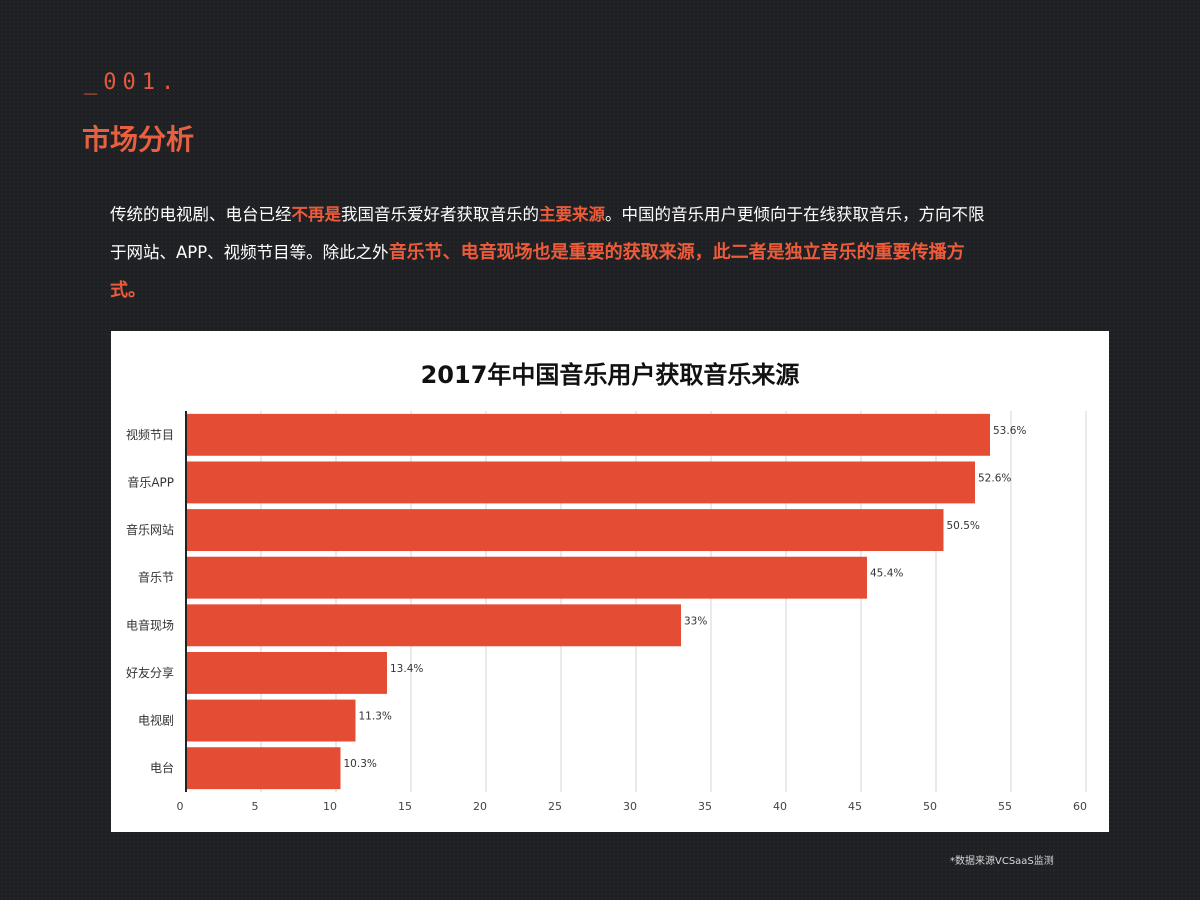 The image size is (1200, 900). Describe the element at coordinates (705, 806) in the screenshot. I see `x-tick-label: 35` at that location.